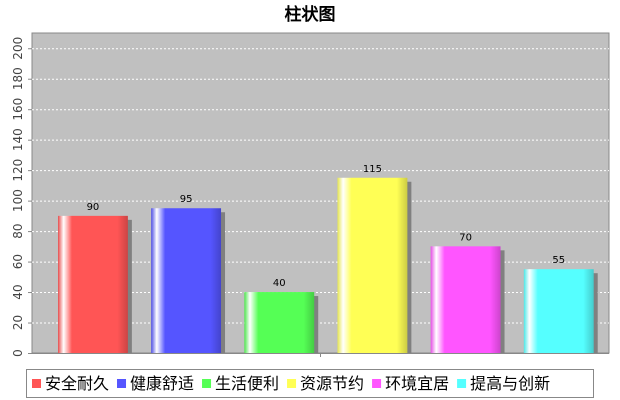 The height and width of the screenshot is (400, 620). I want to click on y-tick-label: 180, so click(18, 78).